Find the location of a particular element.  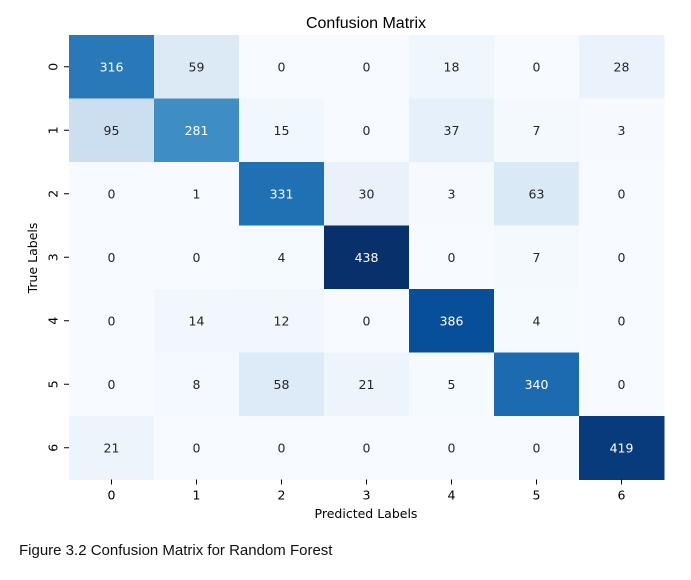

cell-value-r1-c0: 95 is located at coordinates (112, 130).